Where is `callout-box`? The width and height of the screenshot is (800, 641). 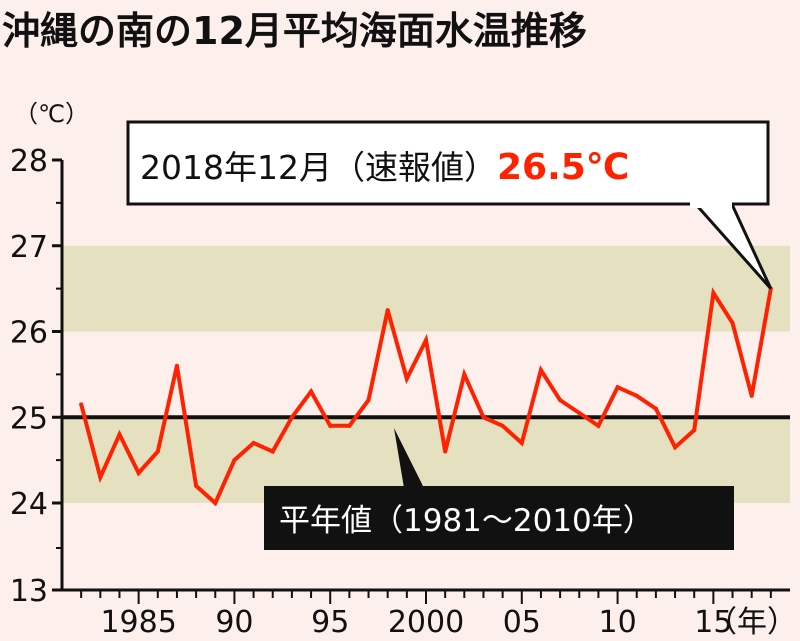
callout-box is located at coordinates (448, 163).